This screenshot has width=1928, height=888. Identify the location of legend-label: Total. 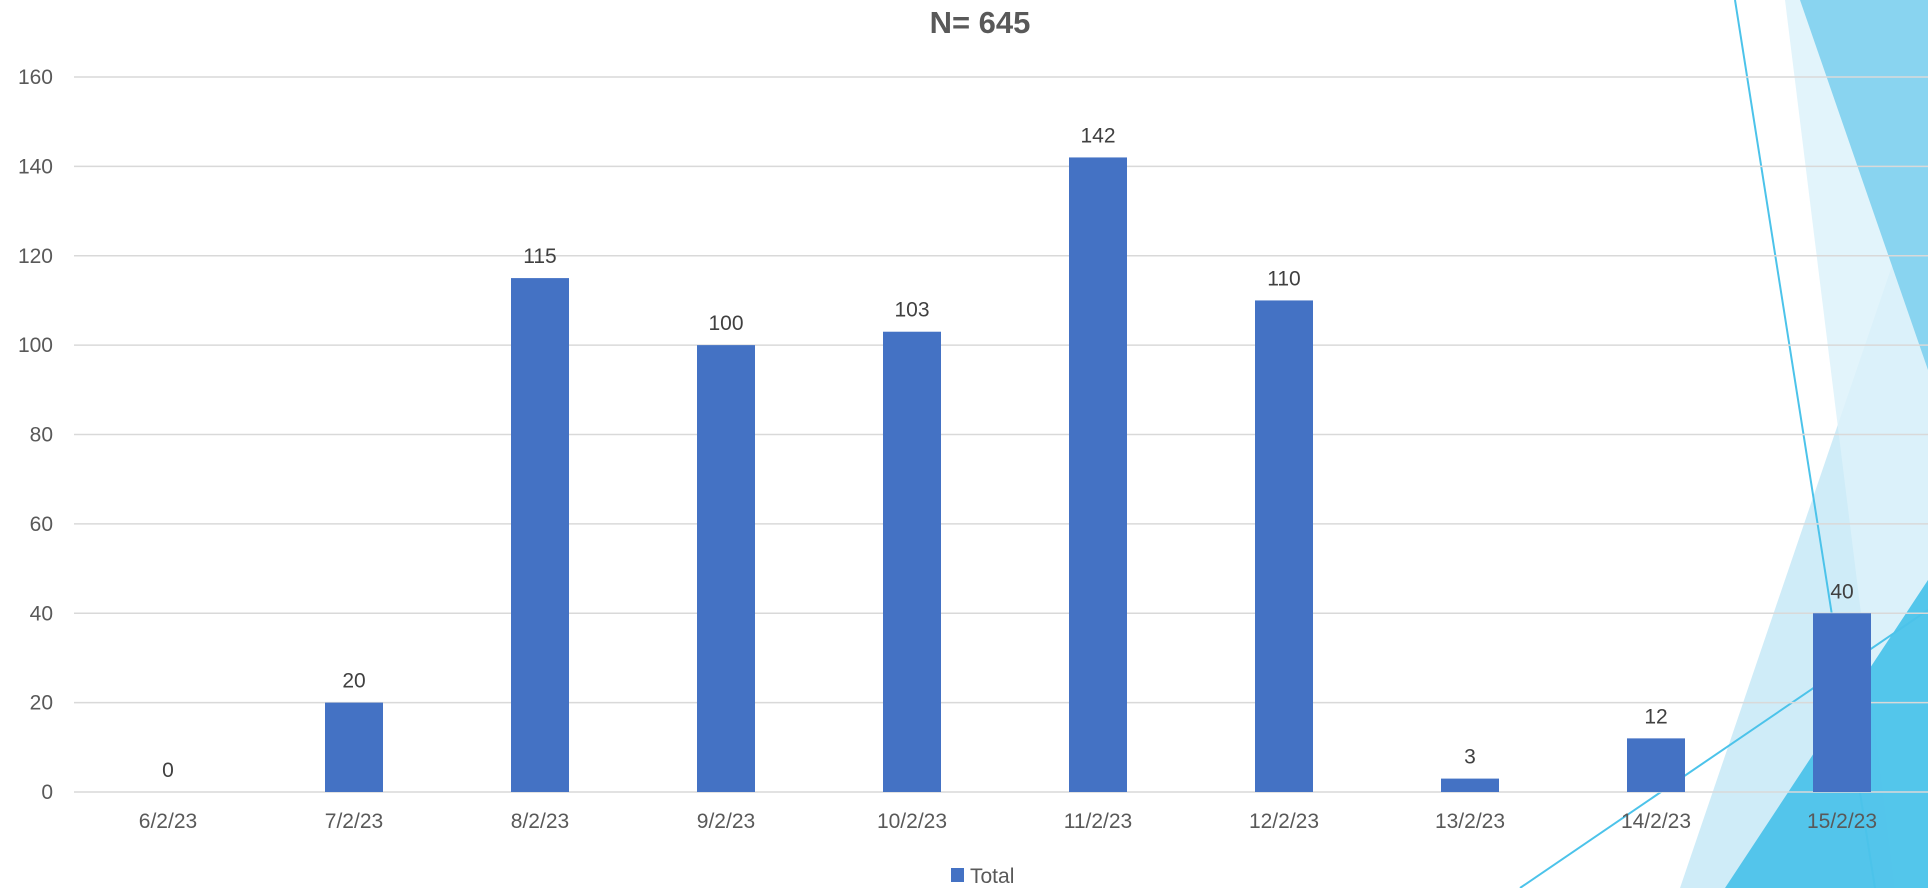
(992, 876).